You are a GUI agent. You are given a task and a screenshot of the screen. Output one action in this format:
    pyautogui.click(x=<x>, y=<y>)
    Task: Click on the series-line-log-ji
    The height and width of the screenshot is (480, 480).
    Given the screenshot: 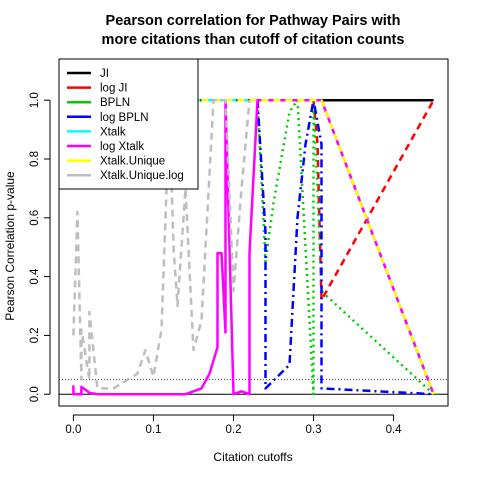 What is the action you would take?
    pyautogui.click(x=373, y=200)
    